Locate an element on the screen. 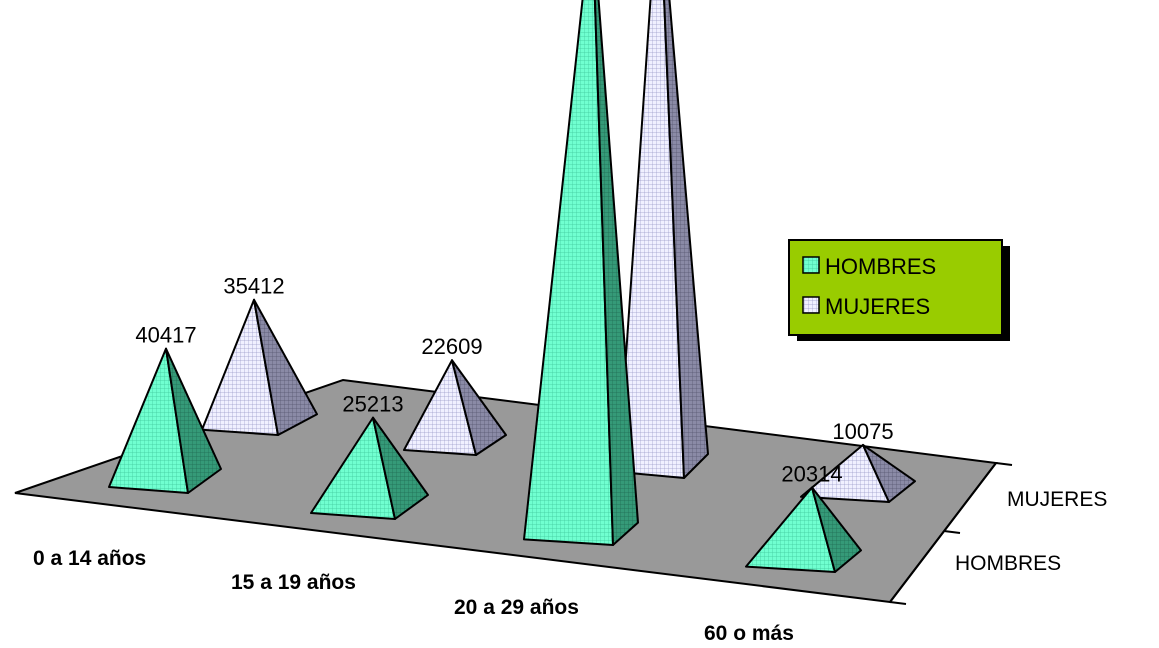  category-label: 0 a 14 años is located at coordinates (89, 558).